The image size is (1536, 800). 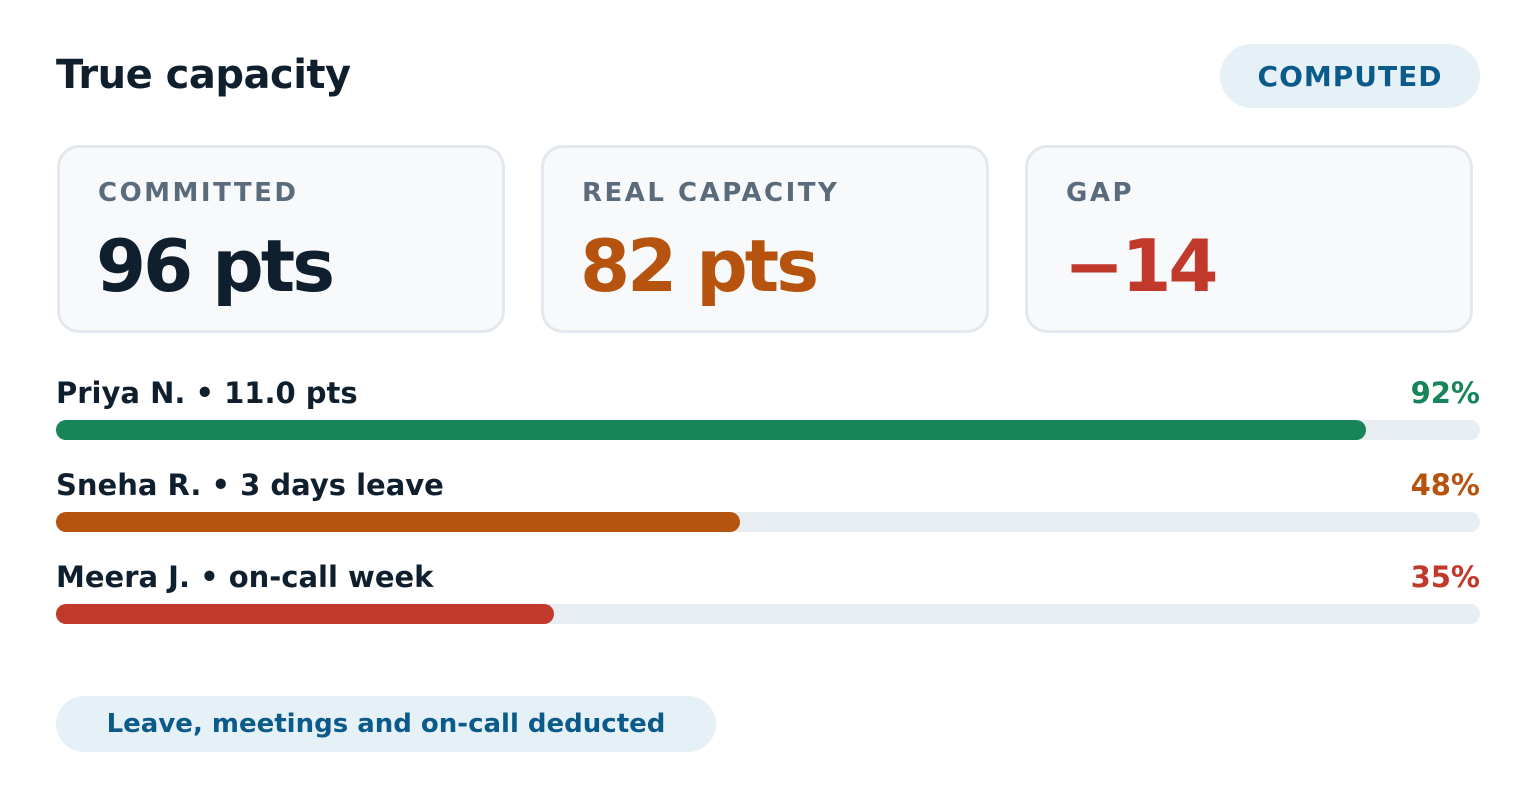 I want to click on stat-value: −14, so click(x=1141, y=266).